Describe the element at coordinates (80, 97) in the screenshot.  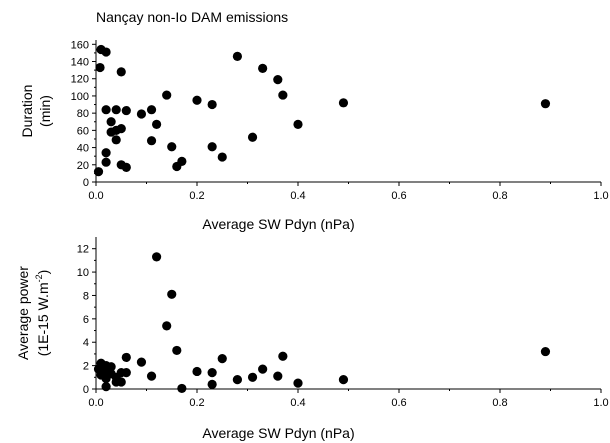
I see `y-tick-label: 100` at that location.